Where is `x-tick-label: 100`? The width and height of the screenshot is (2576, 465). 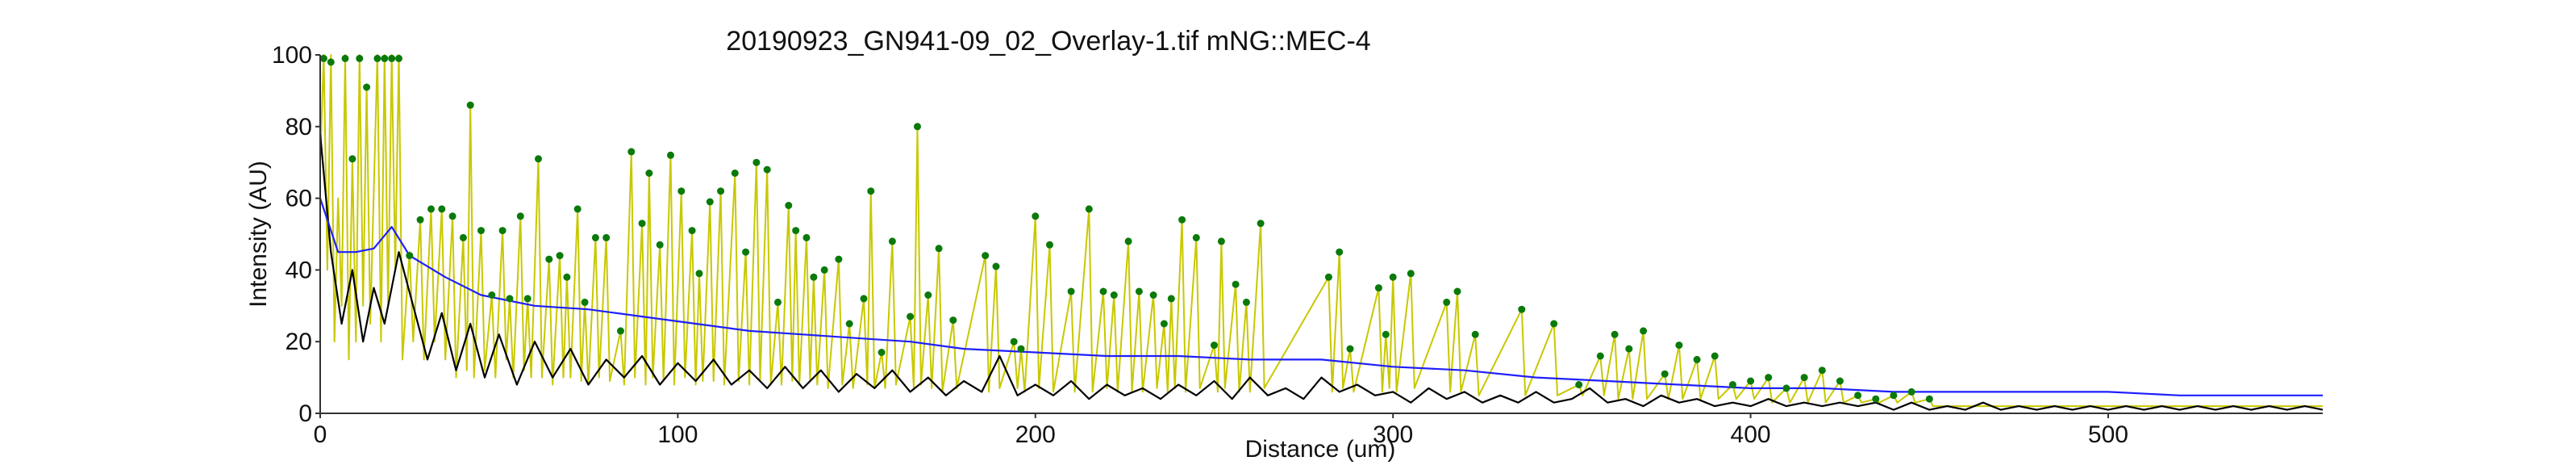
x-tick-label: 100 is located at coordinates (677, 434).